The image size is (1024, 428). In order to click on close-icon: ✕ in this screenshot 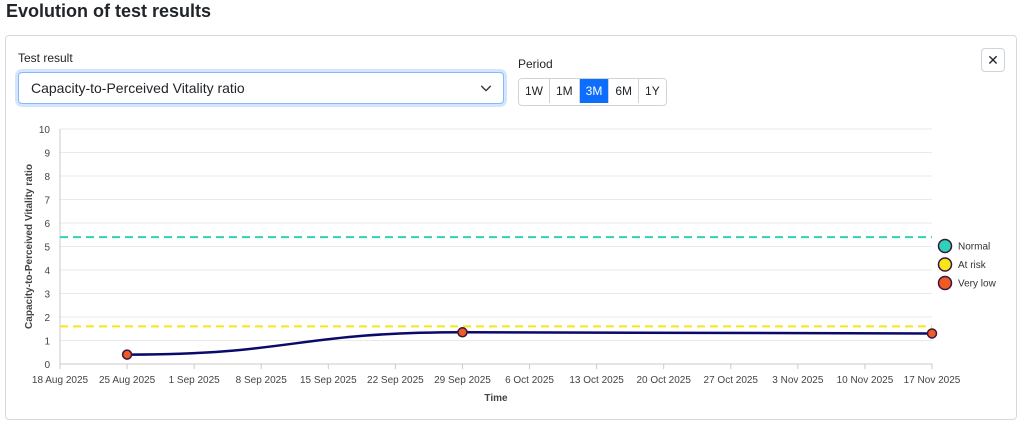, I will do `click(993, 59)`.